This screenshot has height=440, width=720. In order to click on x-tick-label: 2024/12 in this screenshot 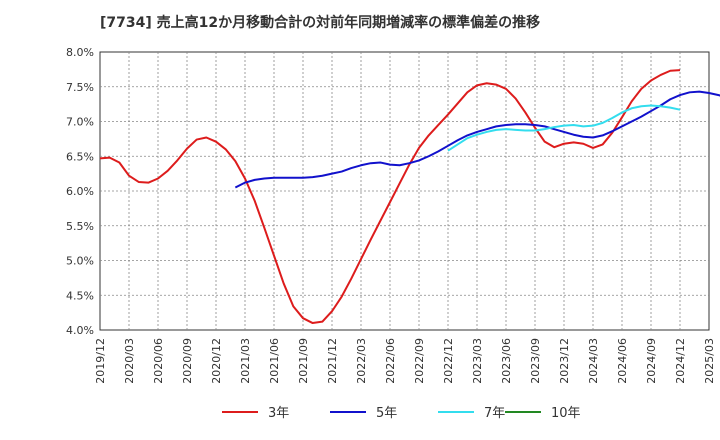, I will do `click(680, 361)`.